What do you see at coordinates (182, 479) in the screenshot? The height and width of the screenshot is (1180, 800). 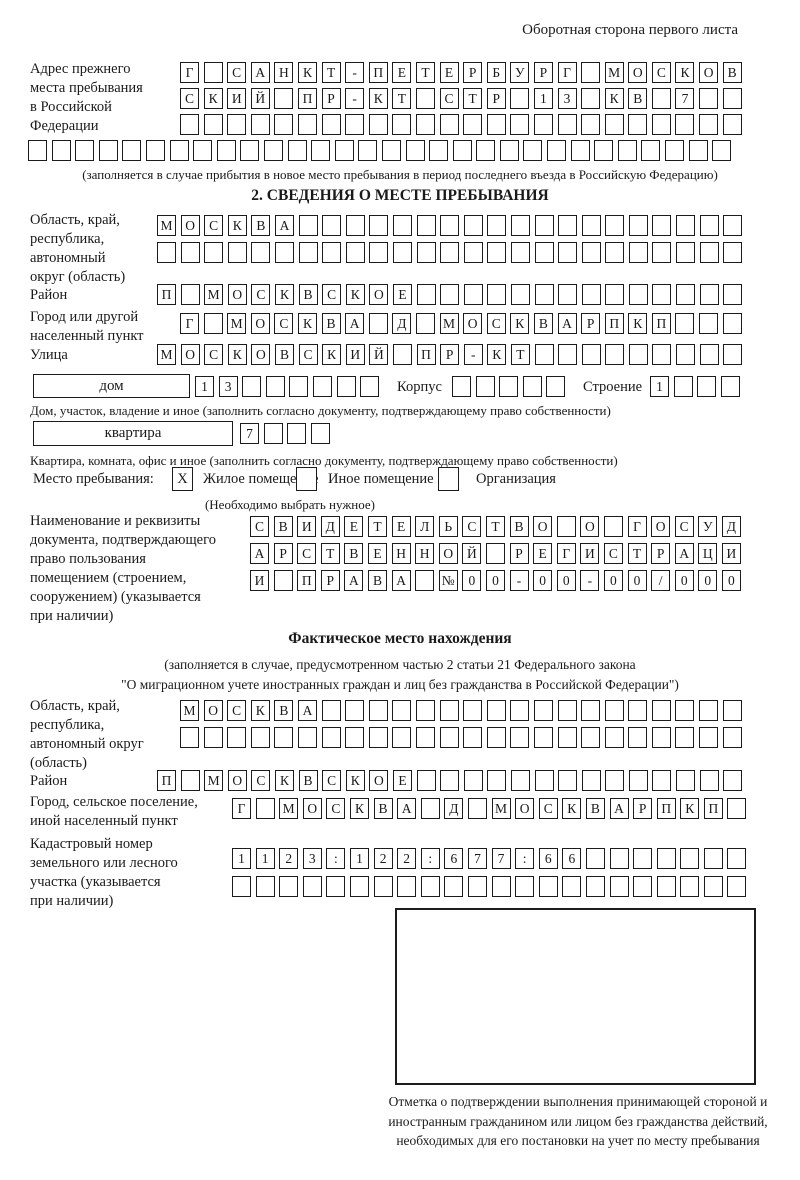 I see `residential-checkbox: X` at bounding box center [182, 479].